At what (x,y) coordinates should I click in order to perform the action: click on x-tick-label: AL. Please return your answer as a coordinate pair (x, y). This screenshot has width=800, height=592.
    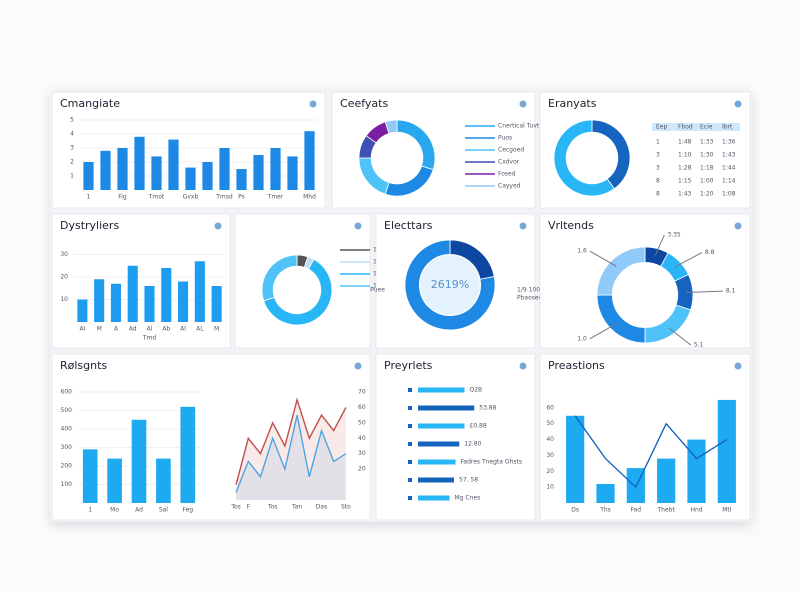
    Looking at the image, I should click on (200, 329).